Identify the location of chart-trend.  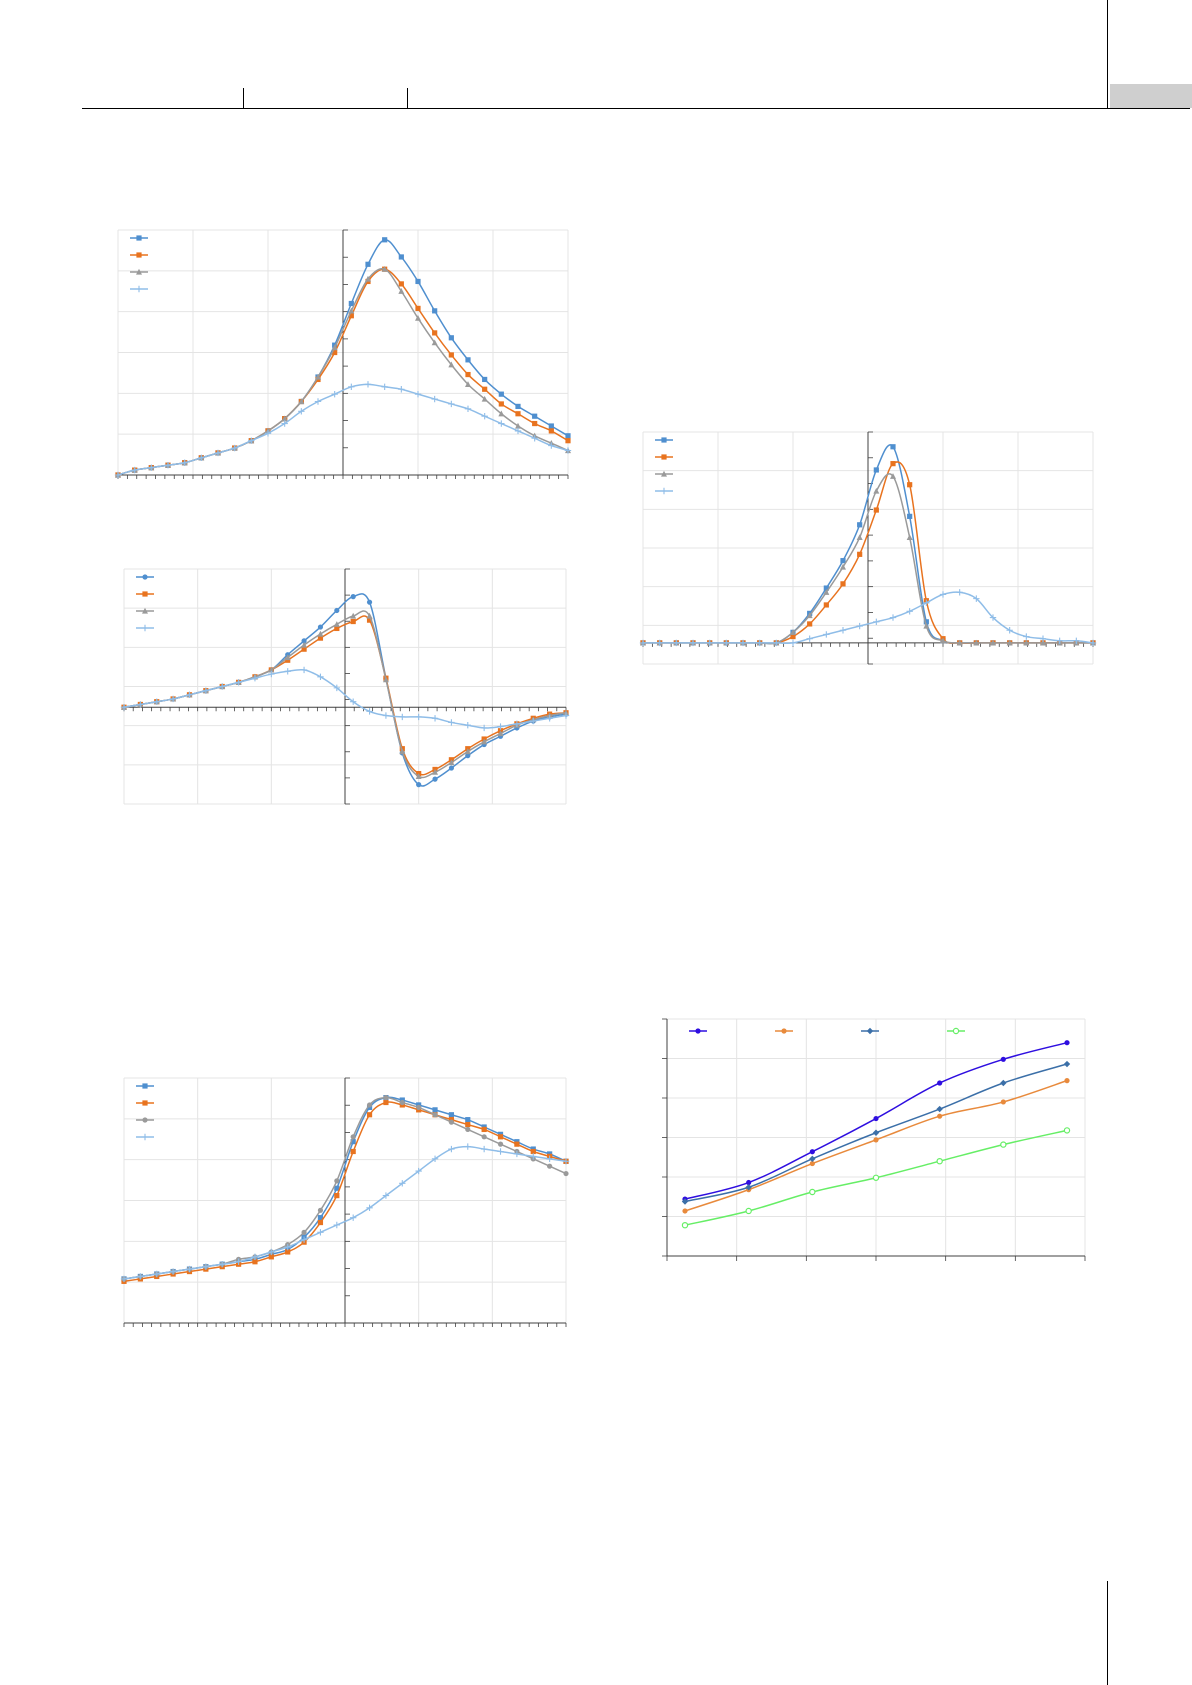
(874, 1139).